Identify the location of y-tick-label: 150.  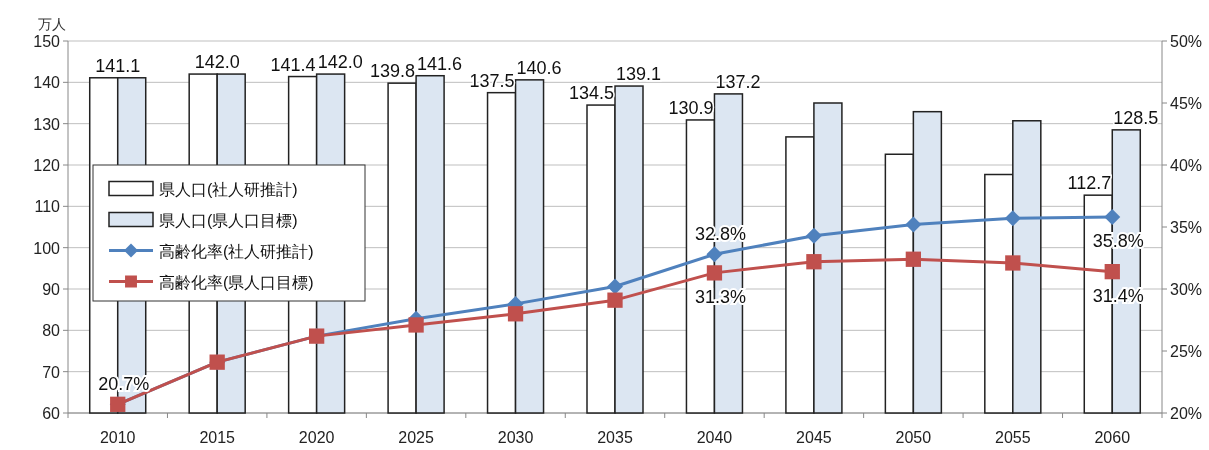
(47, 41).